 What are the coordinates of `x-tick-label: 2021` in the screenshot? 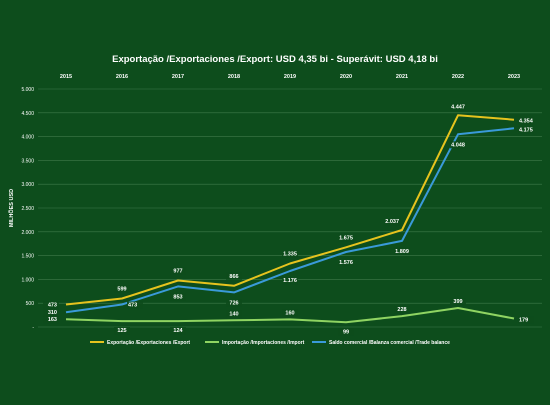 It's located at (402, 77).